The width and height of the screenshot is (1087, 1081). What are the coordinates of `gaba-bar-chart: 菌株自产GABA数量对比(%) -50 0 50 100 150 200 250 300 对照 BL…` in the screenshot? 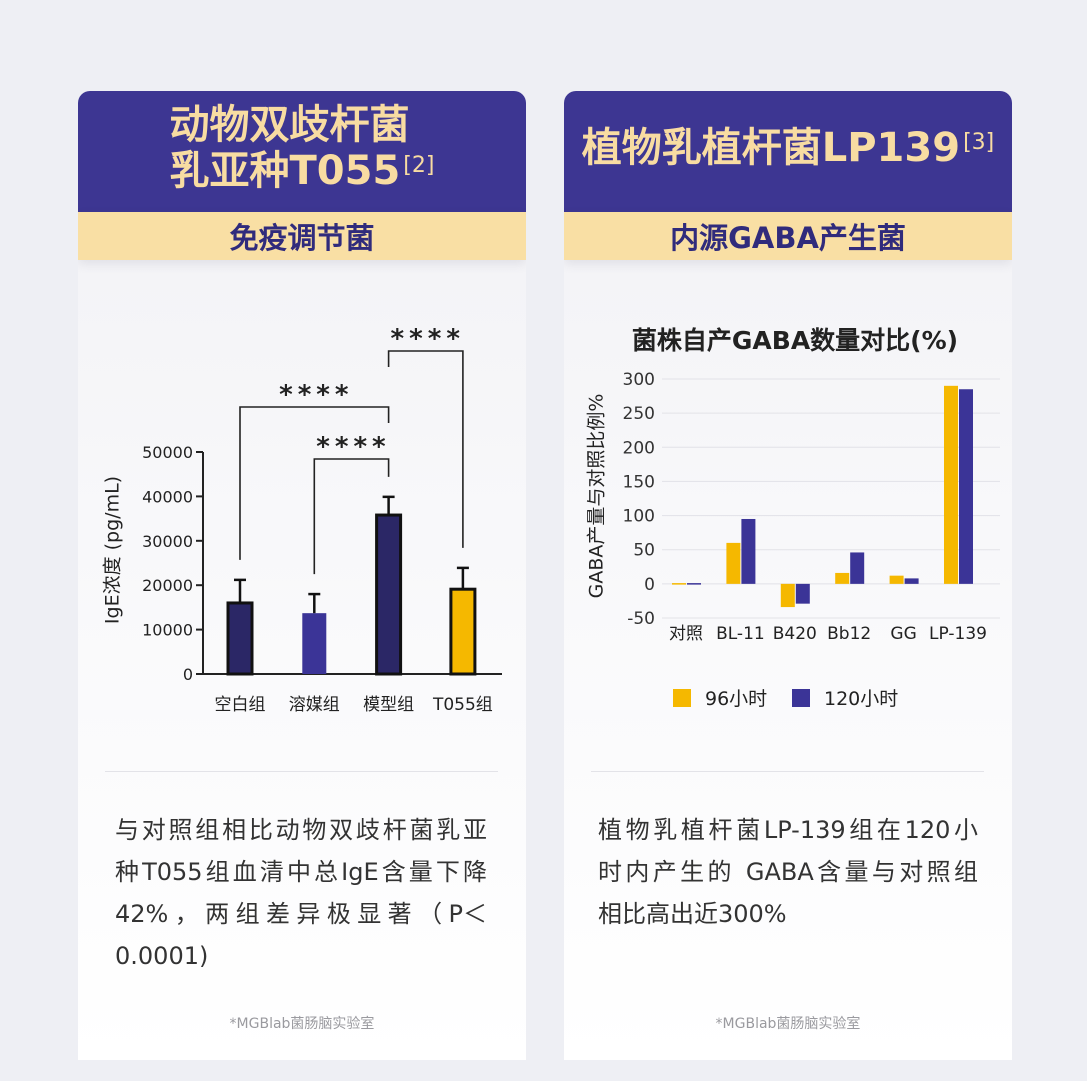 It's located at (793, 518).